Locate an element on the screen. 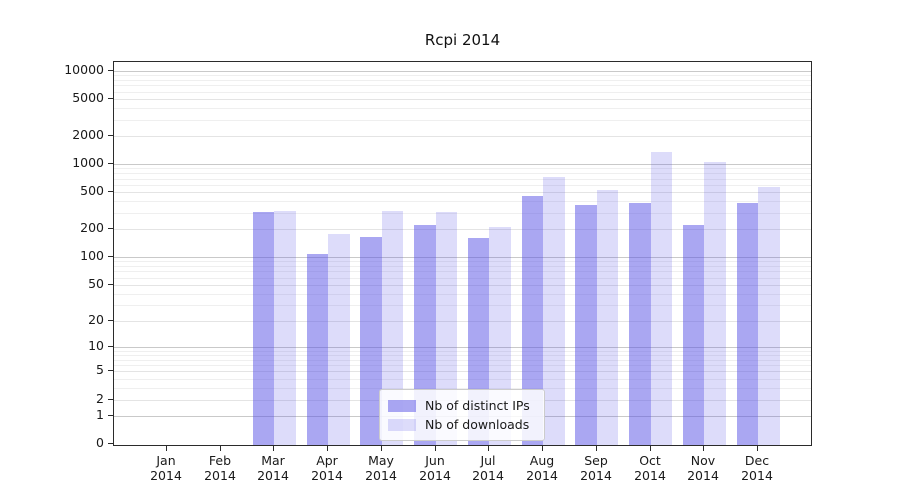 The image size is (900, 500). y-tick-label: 50 is located at coordinates (96, 283).